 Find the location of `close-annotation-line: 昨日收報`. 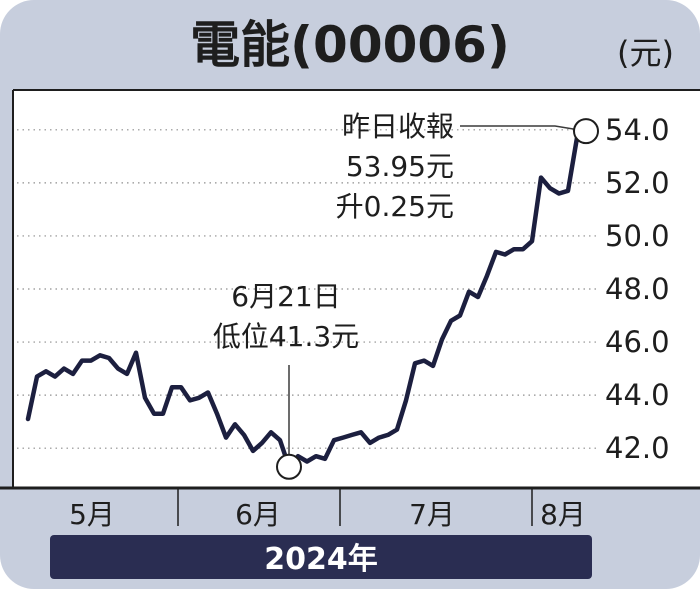

close-annotation-line: 昨日收報 is located at coordinates (398, 126).